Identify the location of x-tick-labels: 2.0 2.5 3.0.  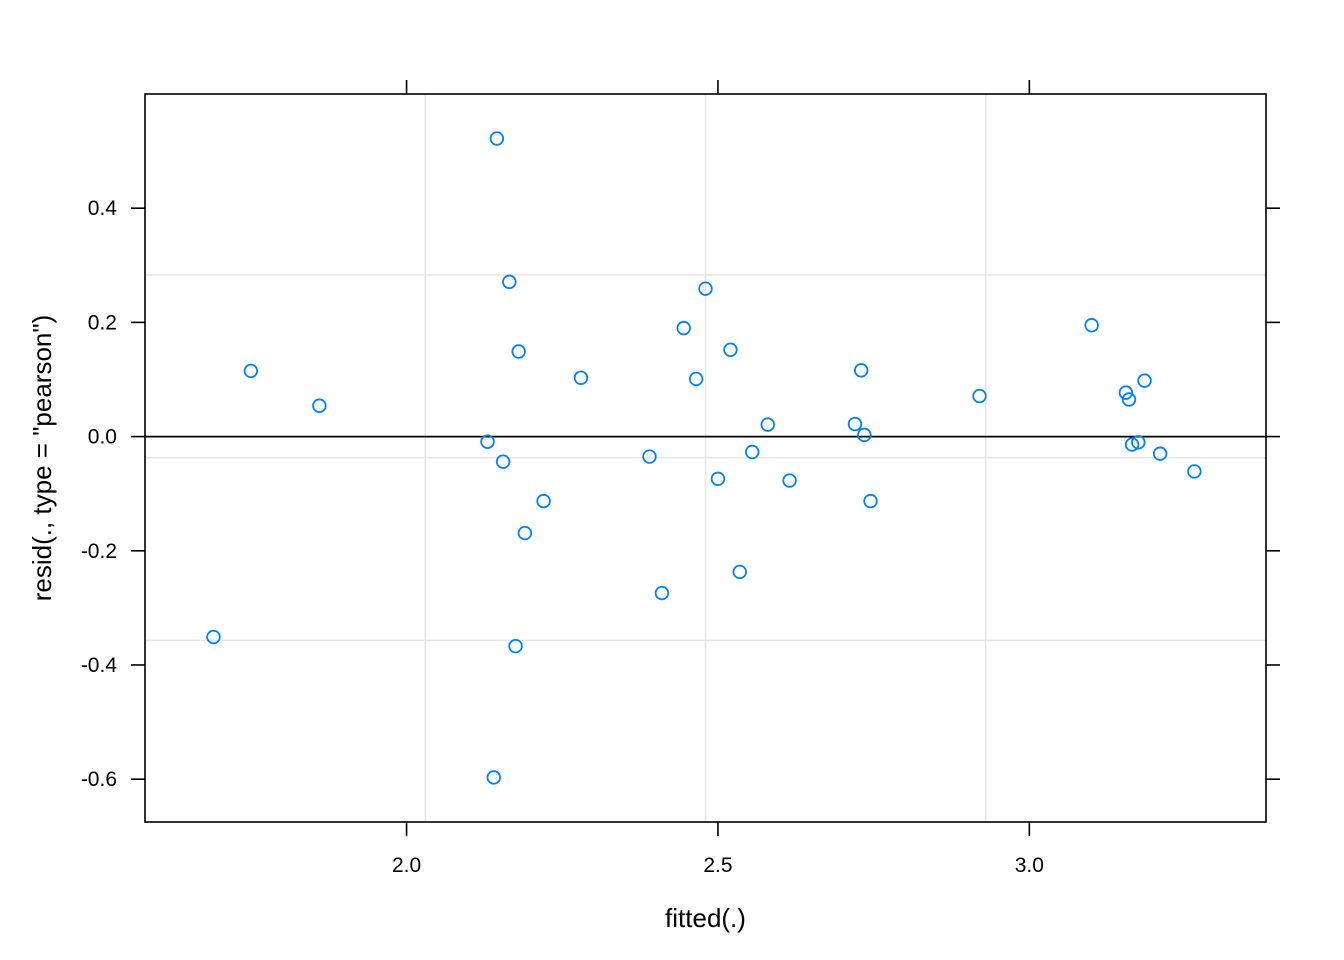
(718, 865).